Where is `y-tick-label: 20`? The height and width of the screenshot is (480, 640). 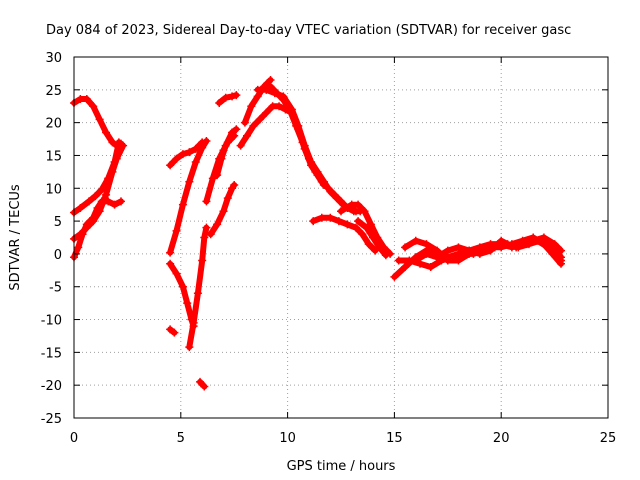
y-tick-label: 20 is located at coordinates (53, 124).